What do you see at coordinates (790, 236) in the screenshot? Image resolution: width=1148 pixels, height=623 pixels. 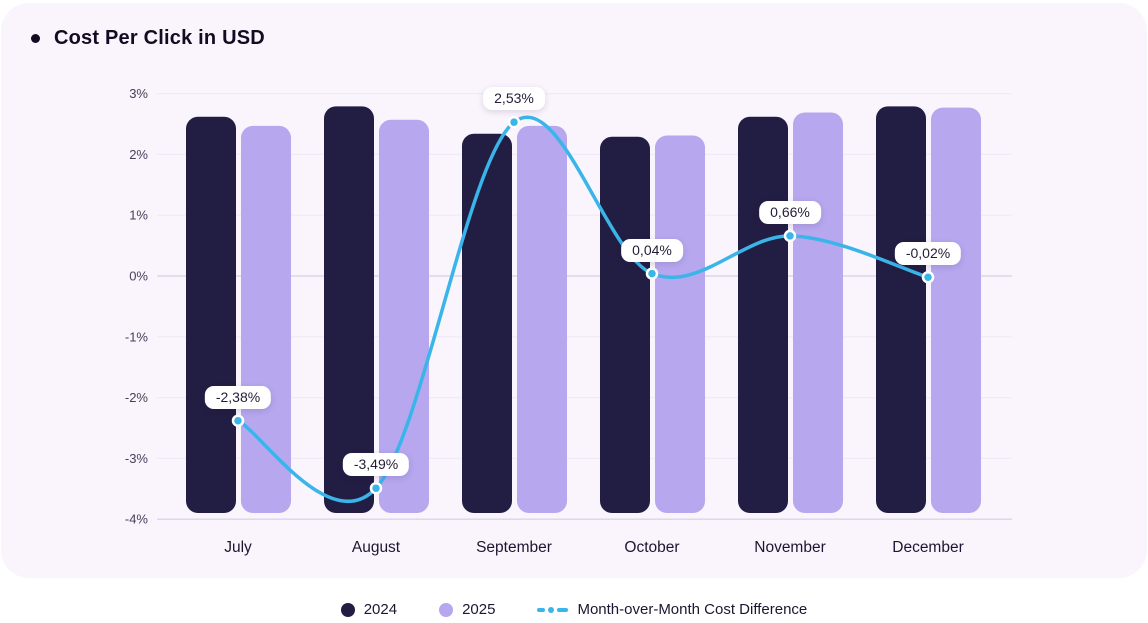 I see `line-point-november` at bounding box center [790, 236].